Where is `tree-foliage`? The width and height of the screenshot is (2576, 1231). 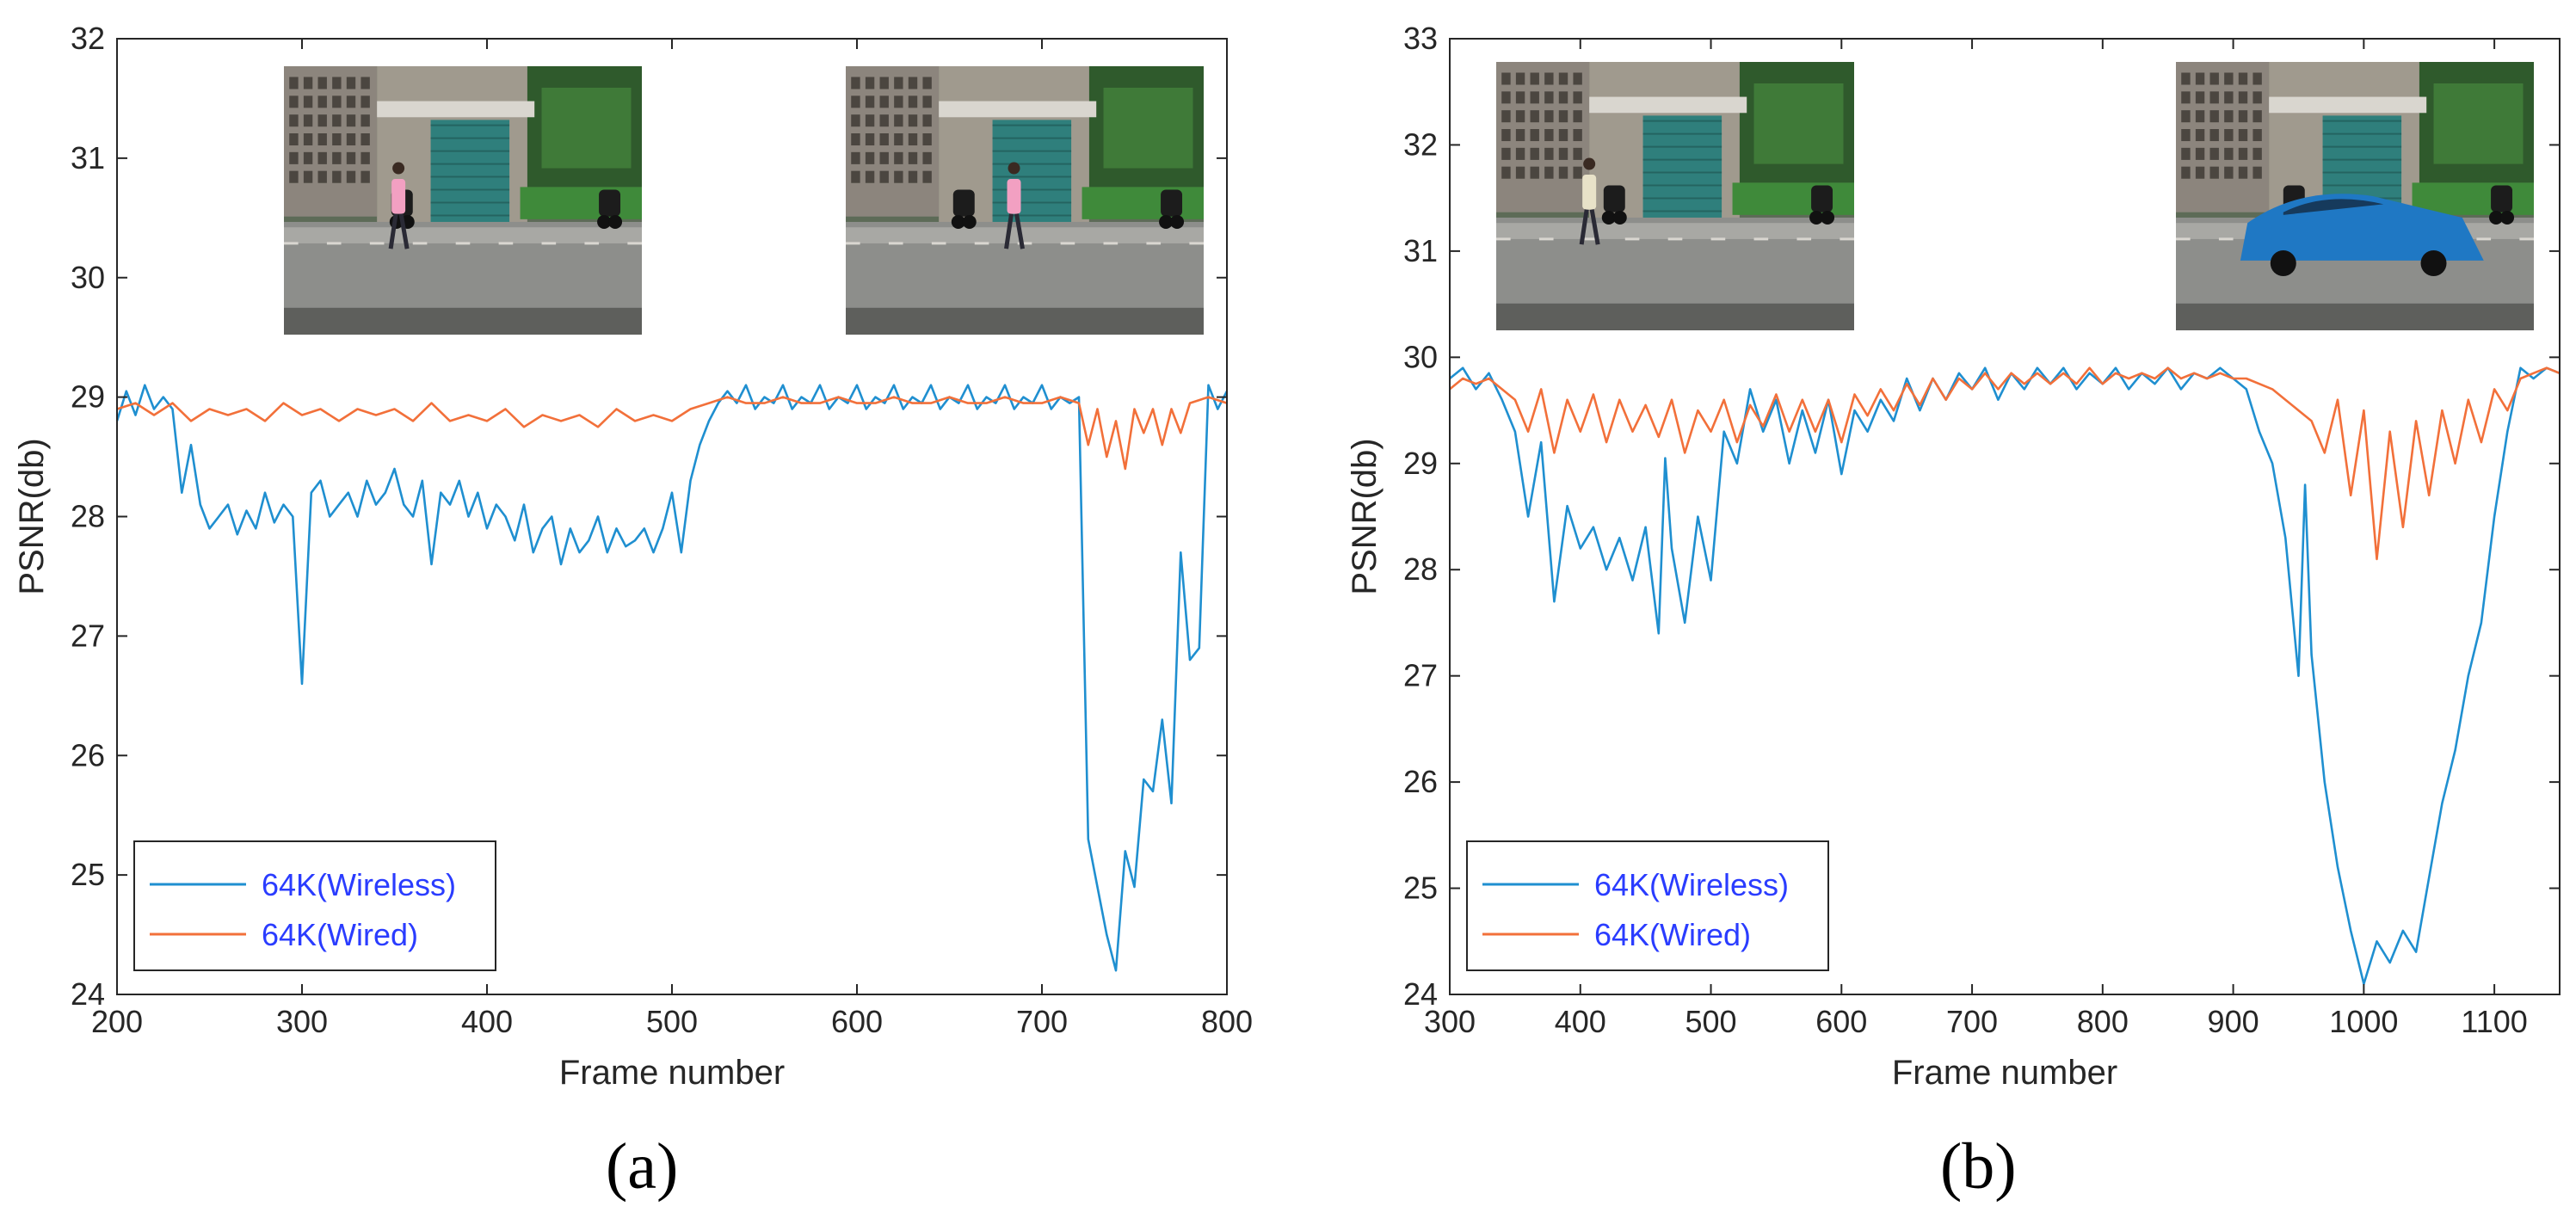 tree-foliage is located at coordinates (586, 128).